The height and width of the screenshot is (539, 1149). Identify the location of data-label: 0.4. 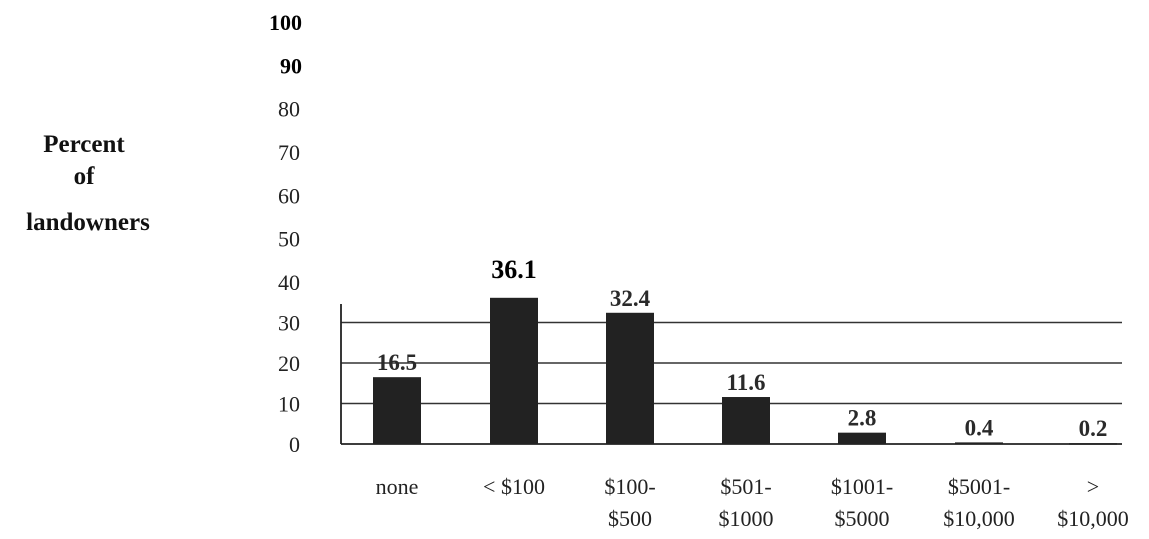
(979, 427).